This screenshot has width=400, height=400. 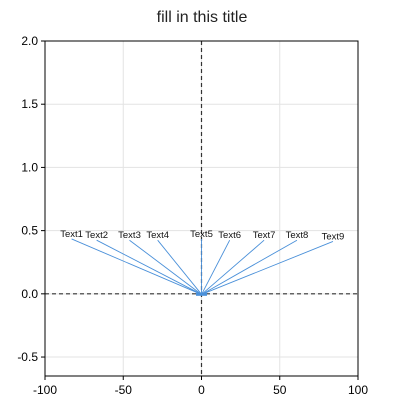 I want to click on x-tick-label-0: -100, so click(x=45, y=390).